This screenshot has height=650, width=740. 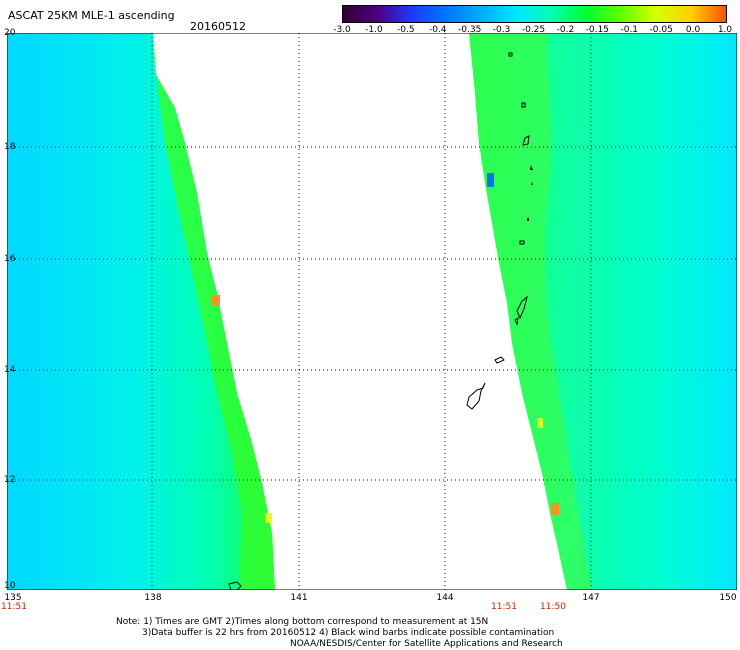 I want to click on swath-left-edge, so click(x=214, y=311).